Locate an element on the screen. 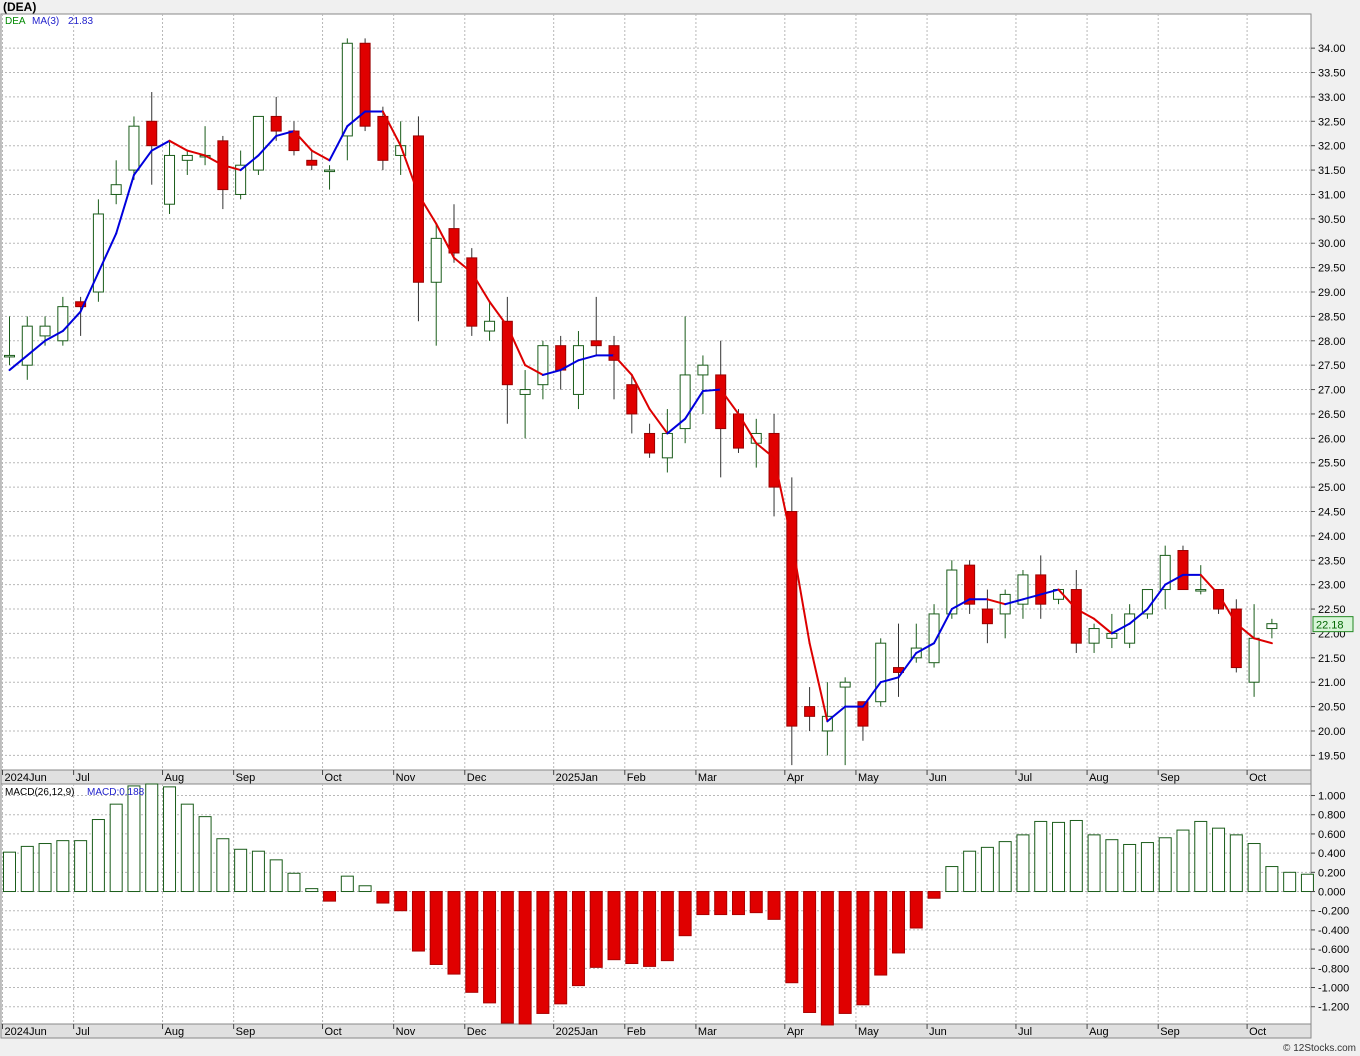 This screenshot has width=1360, height=1056. price-tick-label: 33.50 is located at coordinates (1332, 74).